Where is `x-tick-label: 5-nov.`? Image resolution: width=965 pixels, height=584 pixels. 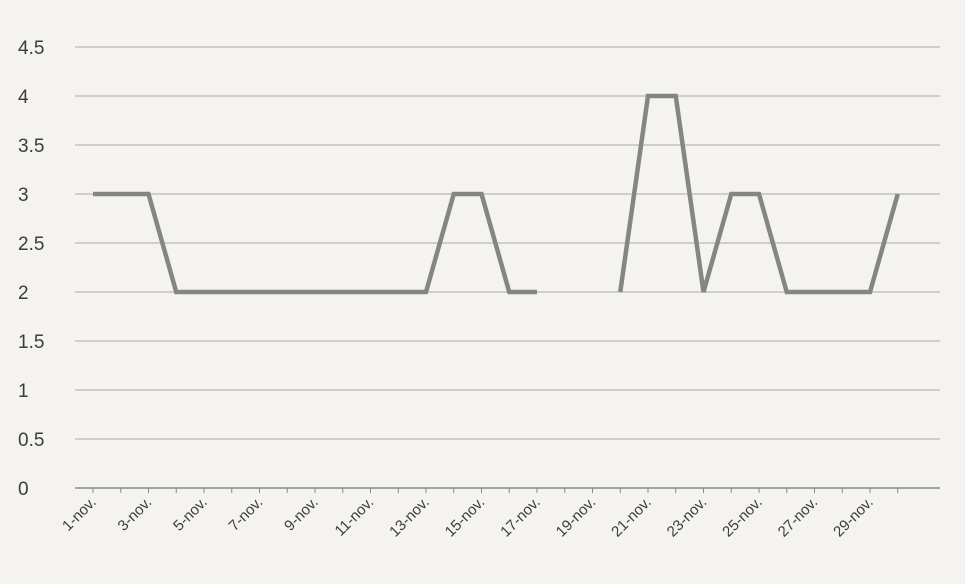
x-tick-label: 5-nov. is located at coordinates (190, 514).